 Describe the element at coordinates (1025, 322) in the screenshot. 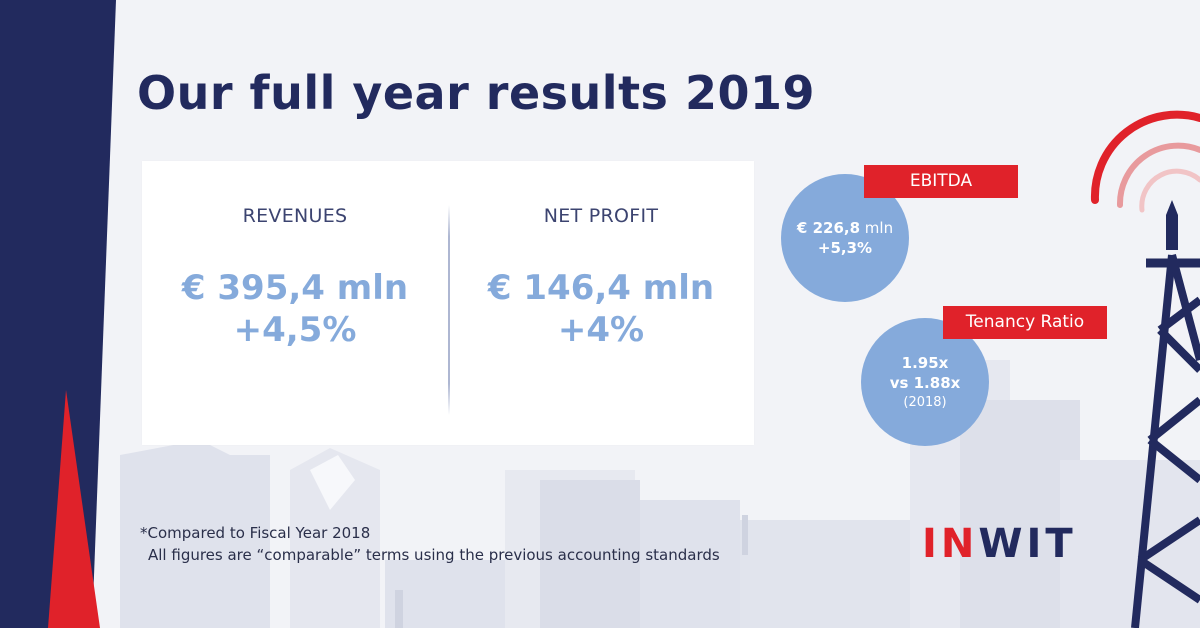

I see `tenancy-badge: Tenancy Ratio` at that location.